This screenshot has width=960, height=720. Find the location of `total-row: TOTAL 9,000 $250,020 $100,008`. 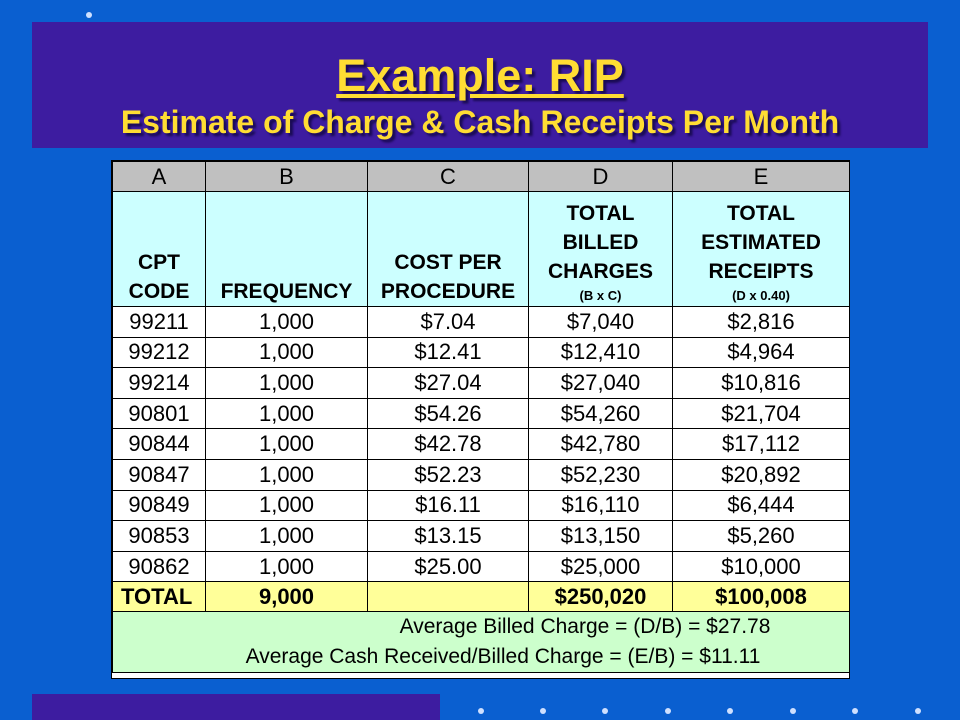

total-row: TOTAL 9,000 $250,020 $100,008 is located at coordinates (481, 597).